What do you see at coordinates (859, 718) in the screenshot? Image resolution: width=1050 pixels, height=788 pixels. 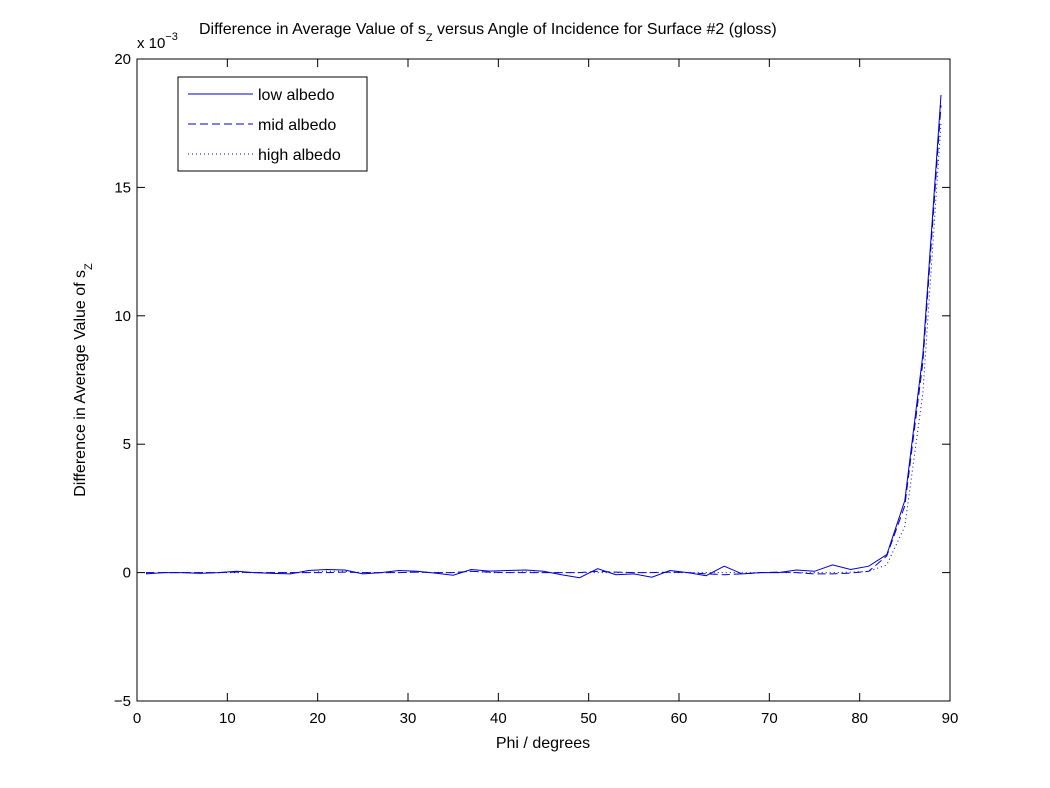 I see `x-tick-label: 80` at bounding box center [859, 718].